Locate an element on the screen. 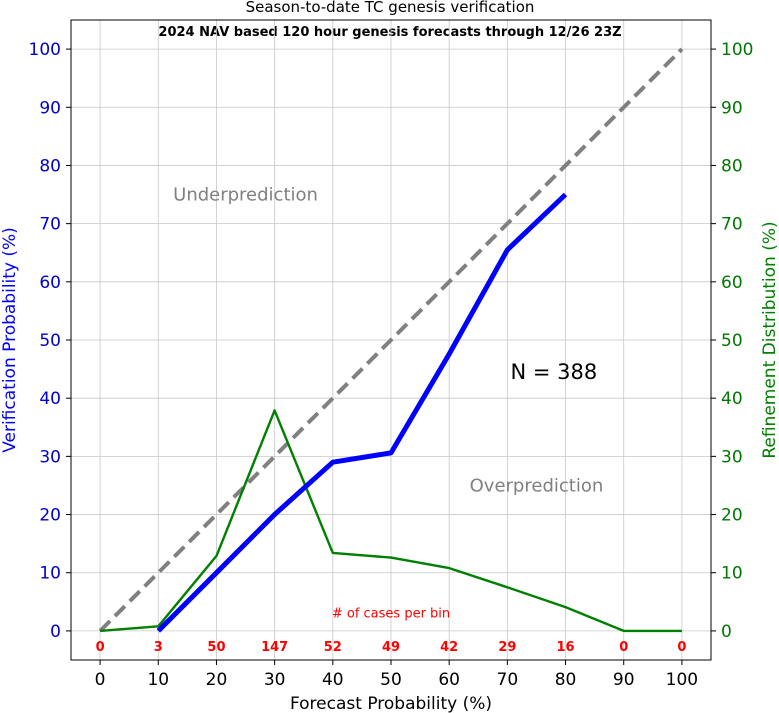 The image size is (779, 713). cases-per-bin-label: # of cases per bin is located at coordinates (391, 613).